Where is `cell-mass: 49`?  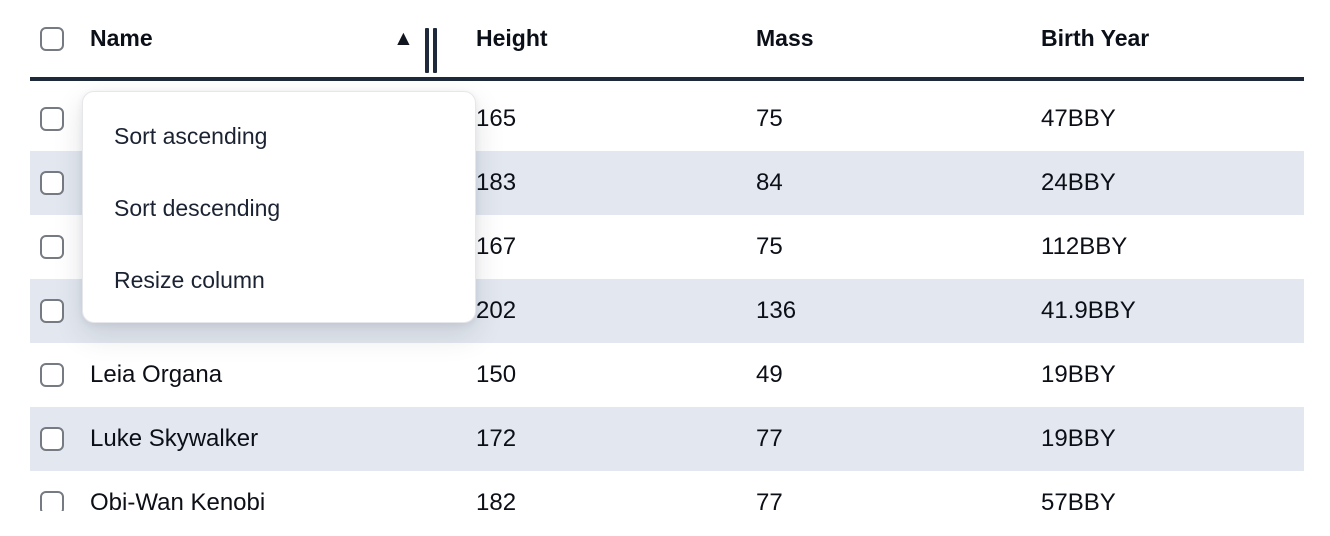
cell-mass: 49 is located at coordinates (769, 374).